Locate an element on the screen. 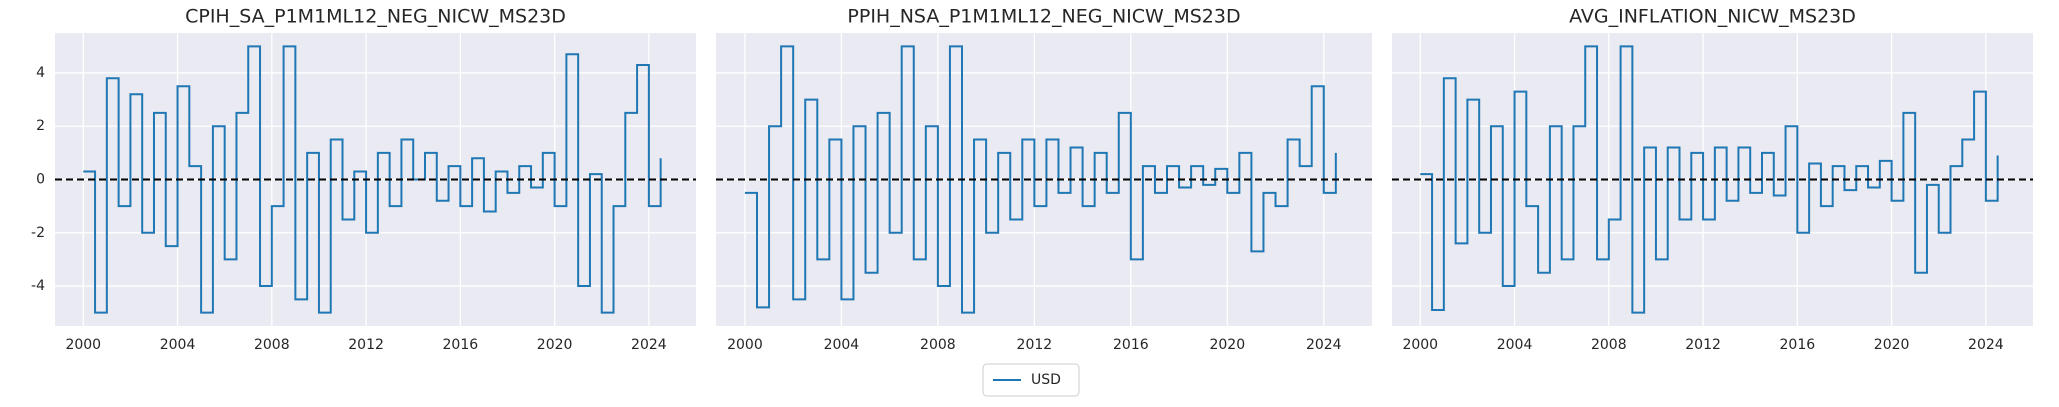 This screenshot has width=2059, height=407. chart-title: AVG_INFLATION_NICW_MS23D is located at coordinates (1712, 17).